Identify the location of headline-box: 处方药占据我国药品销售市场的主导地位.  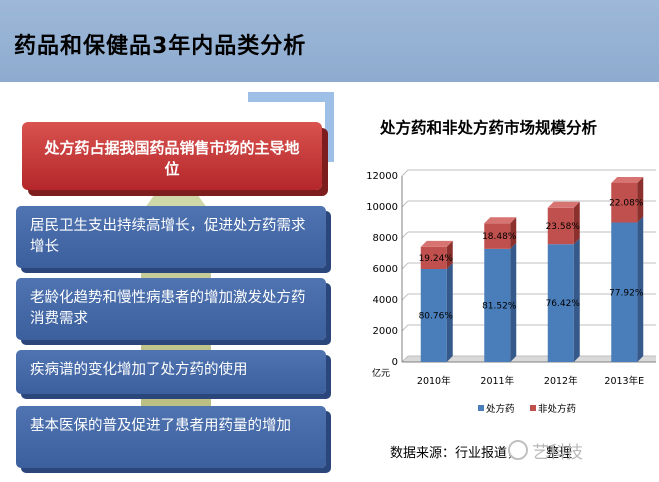
(172, 156).